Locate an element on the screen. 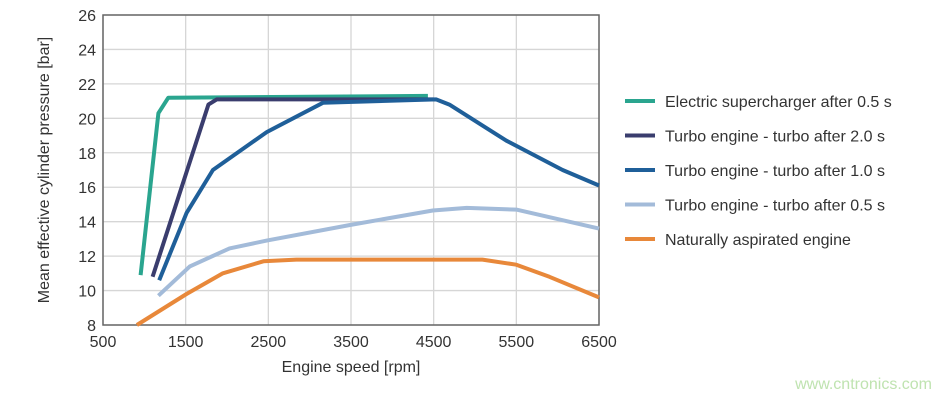 The width and height of the screenshot is (952, 404). y-tick-label: 26 is located at coordinates (87, 16).